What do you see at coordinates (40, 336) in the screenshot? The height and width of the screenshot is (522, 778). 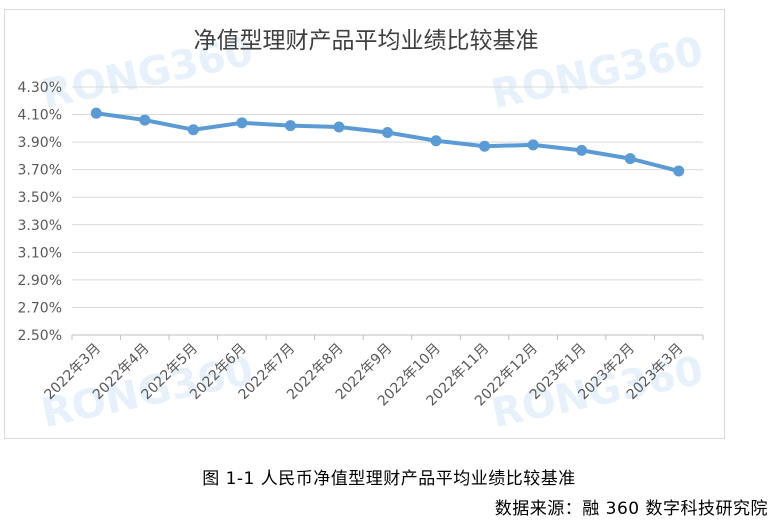 I see `y-tick-label: 2.50%` at bounding box center [40, 336].